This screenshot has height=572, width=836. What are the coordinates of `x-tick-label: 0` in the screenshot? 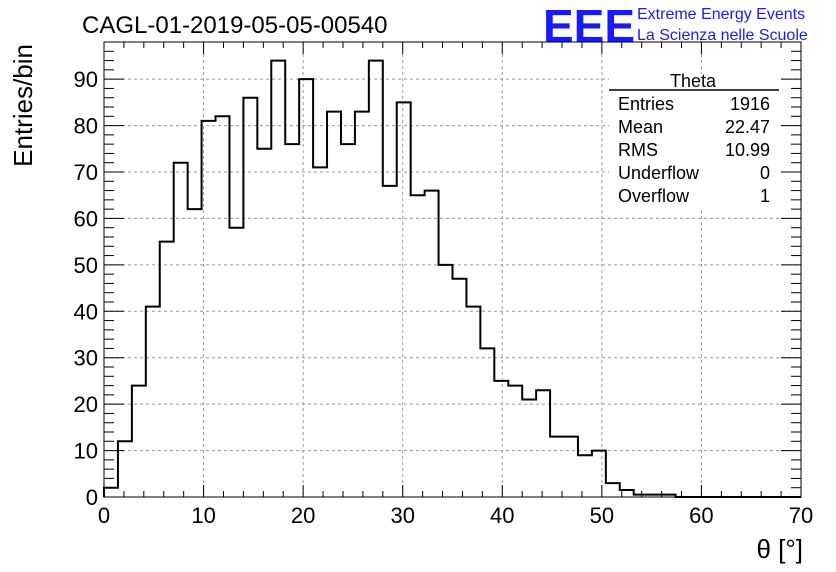 It's located at (104, 515).